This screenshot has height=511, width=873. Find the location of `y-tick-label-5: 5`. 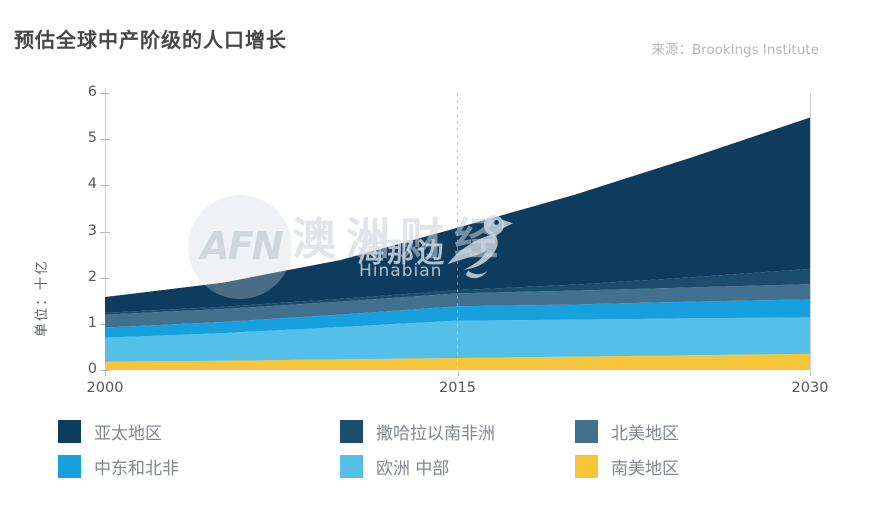

y-tick-label-5: 5 is located at coordinates (92, 138).